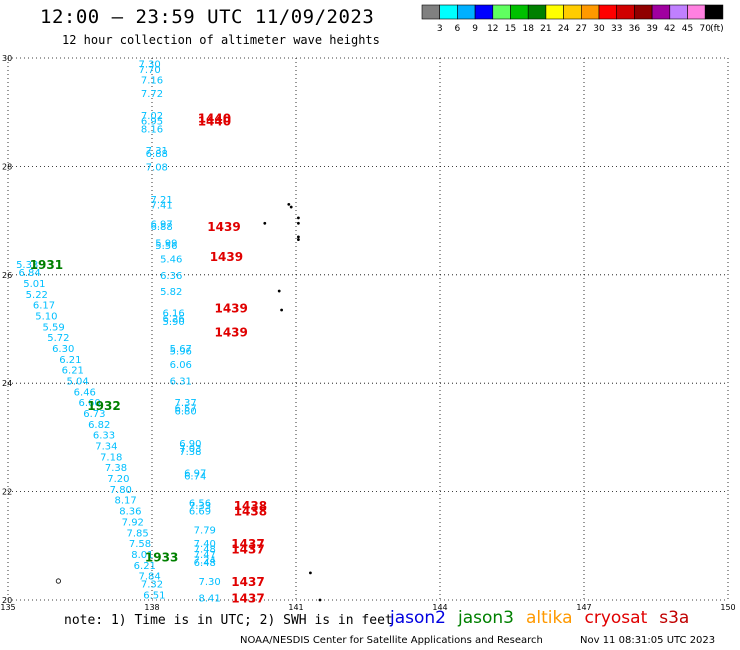 This screenshot has height=650, width=740. I want to click on color-scale-label: 9, so click(475, 29).